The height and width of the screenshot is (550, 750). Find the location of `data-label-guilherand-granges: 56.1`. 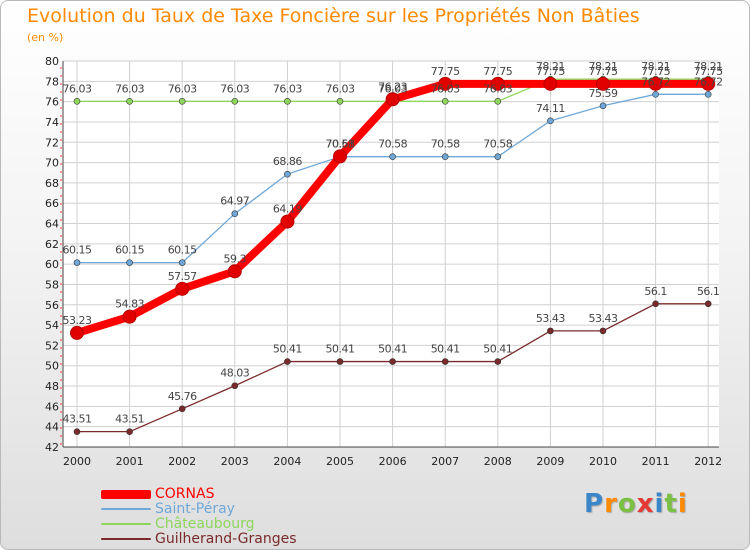

data-label-guilherand-granges: 56.1 is located at coordinates (708, 291).